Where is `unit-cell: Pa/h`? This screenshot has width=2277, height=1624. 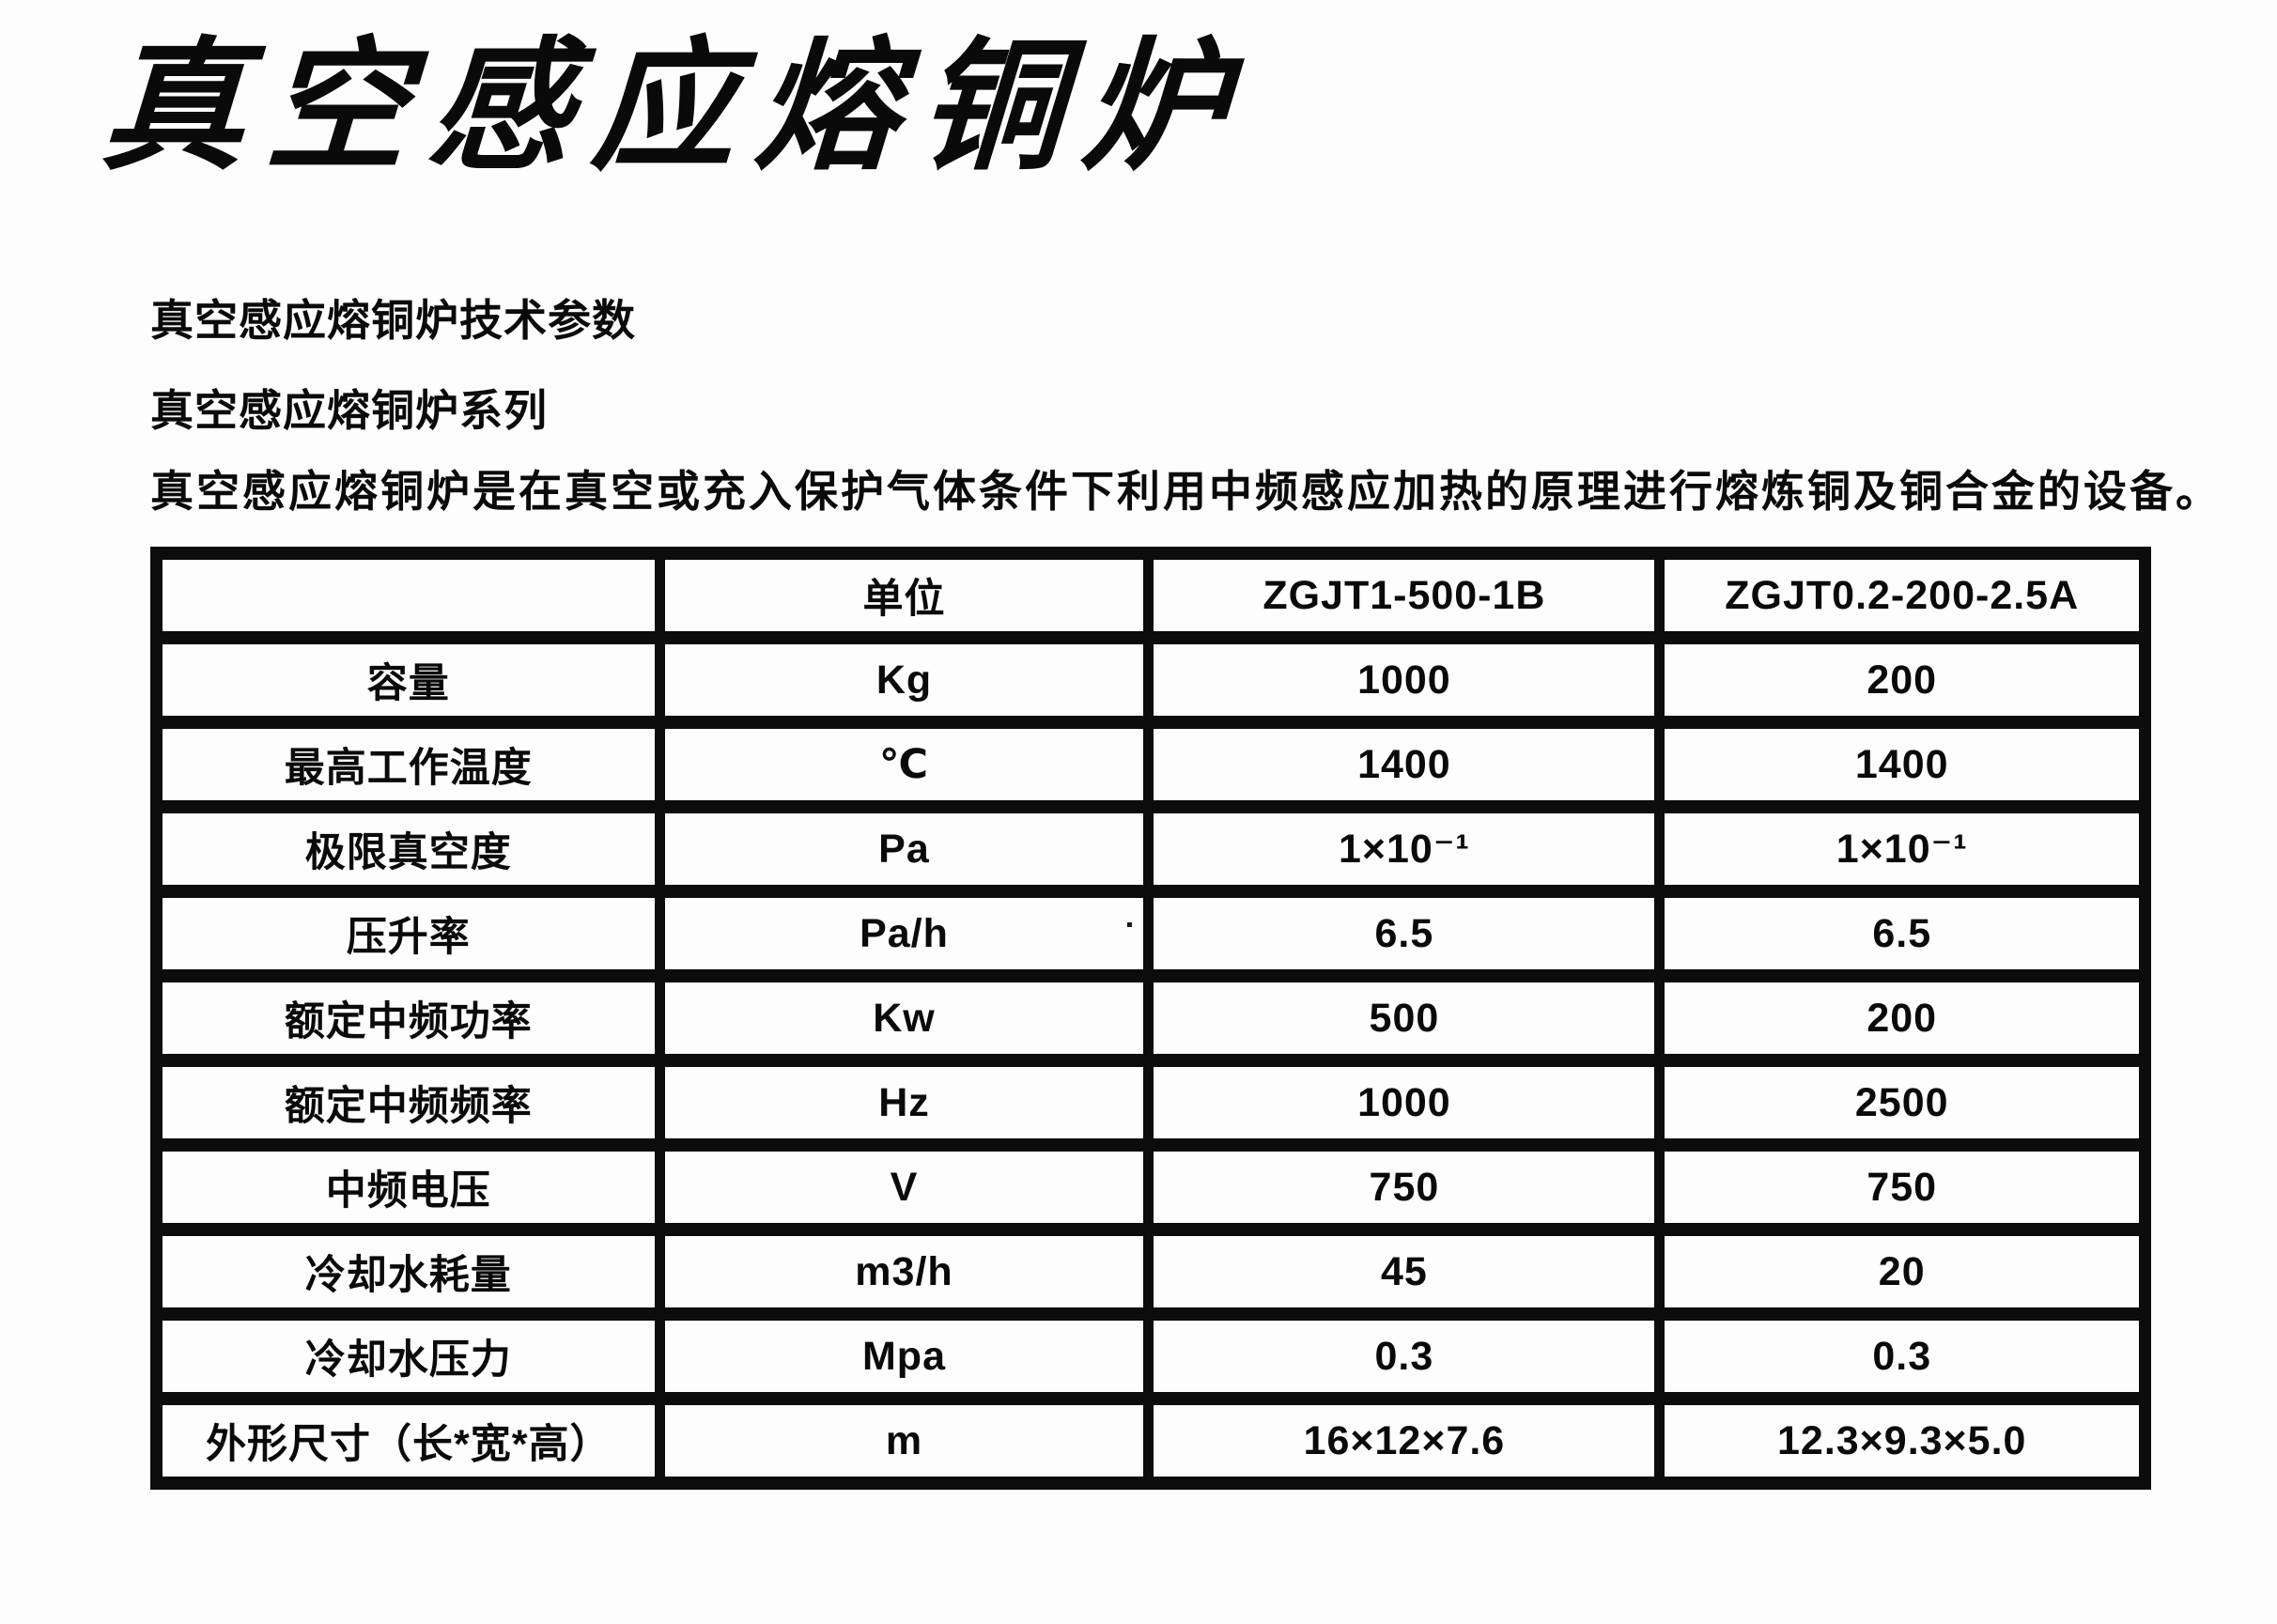 unit-cell: Pa/h is located at coordinates (904, 933).